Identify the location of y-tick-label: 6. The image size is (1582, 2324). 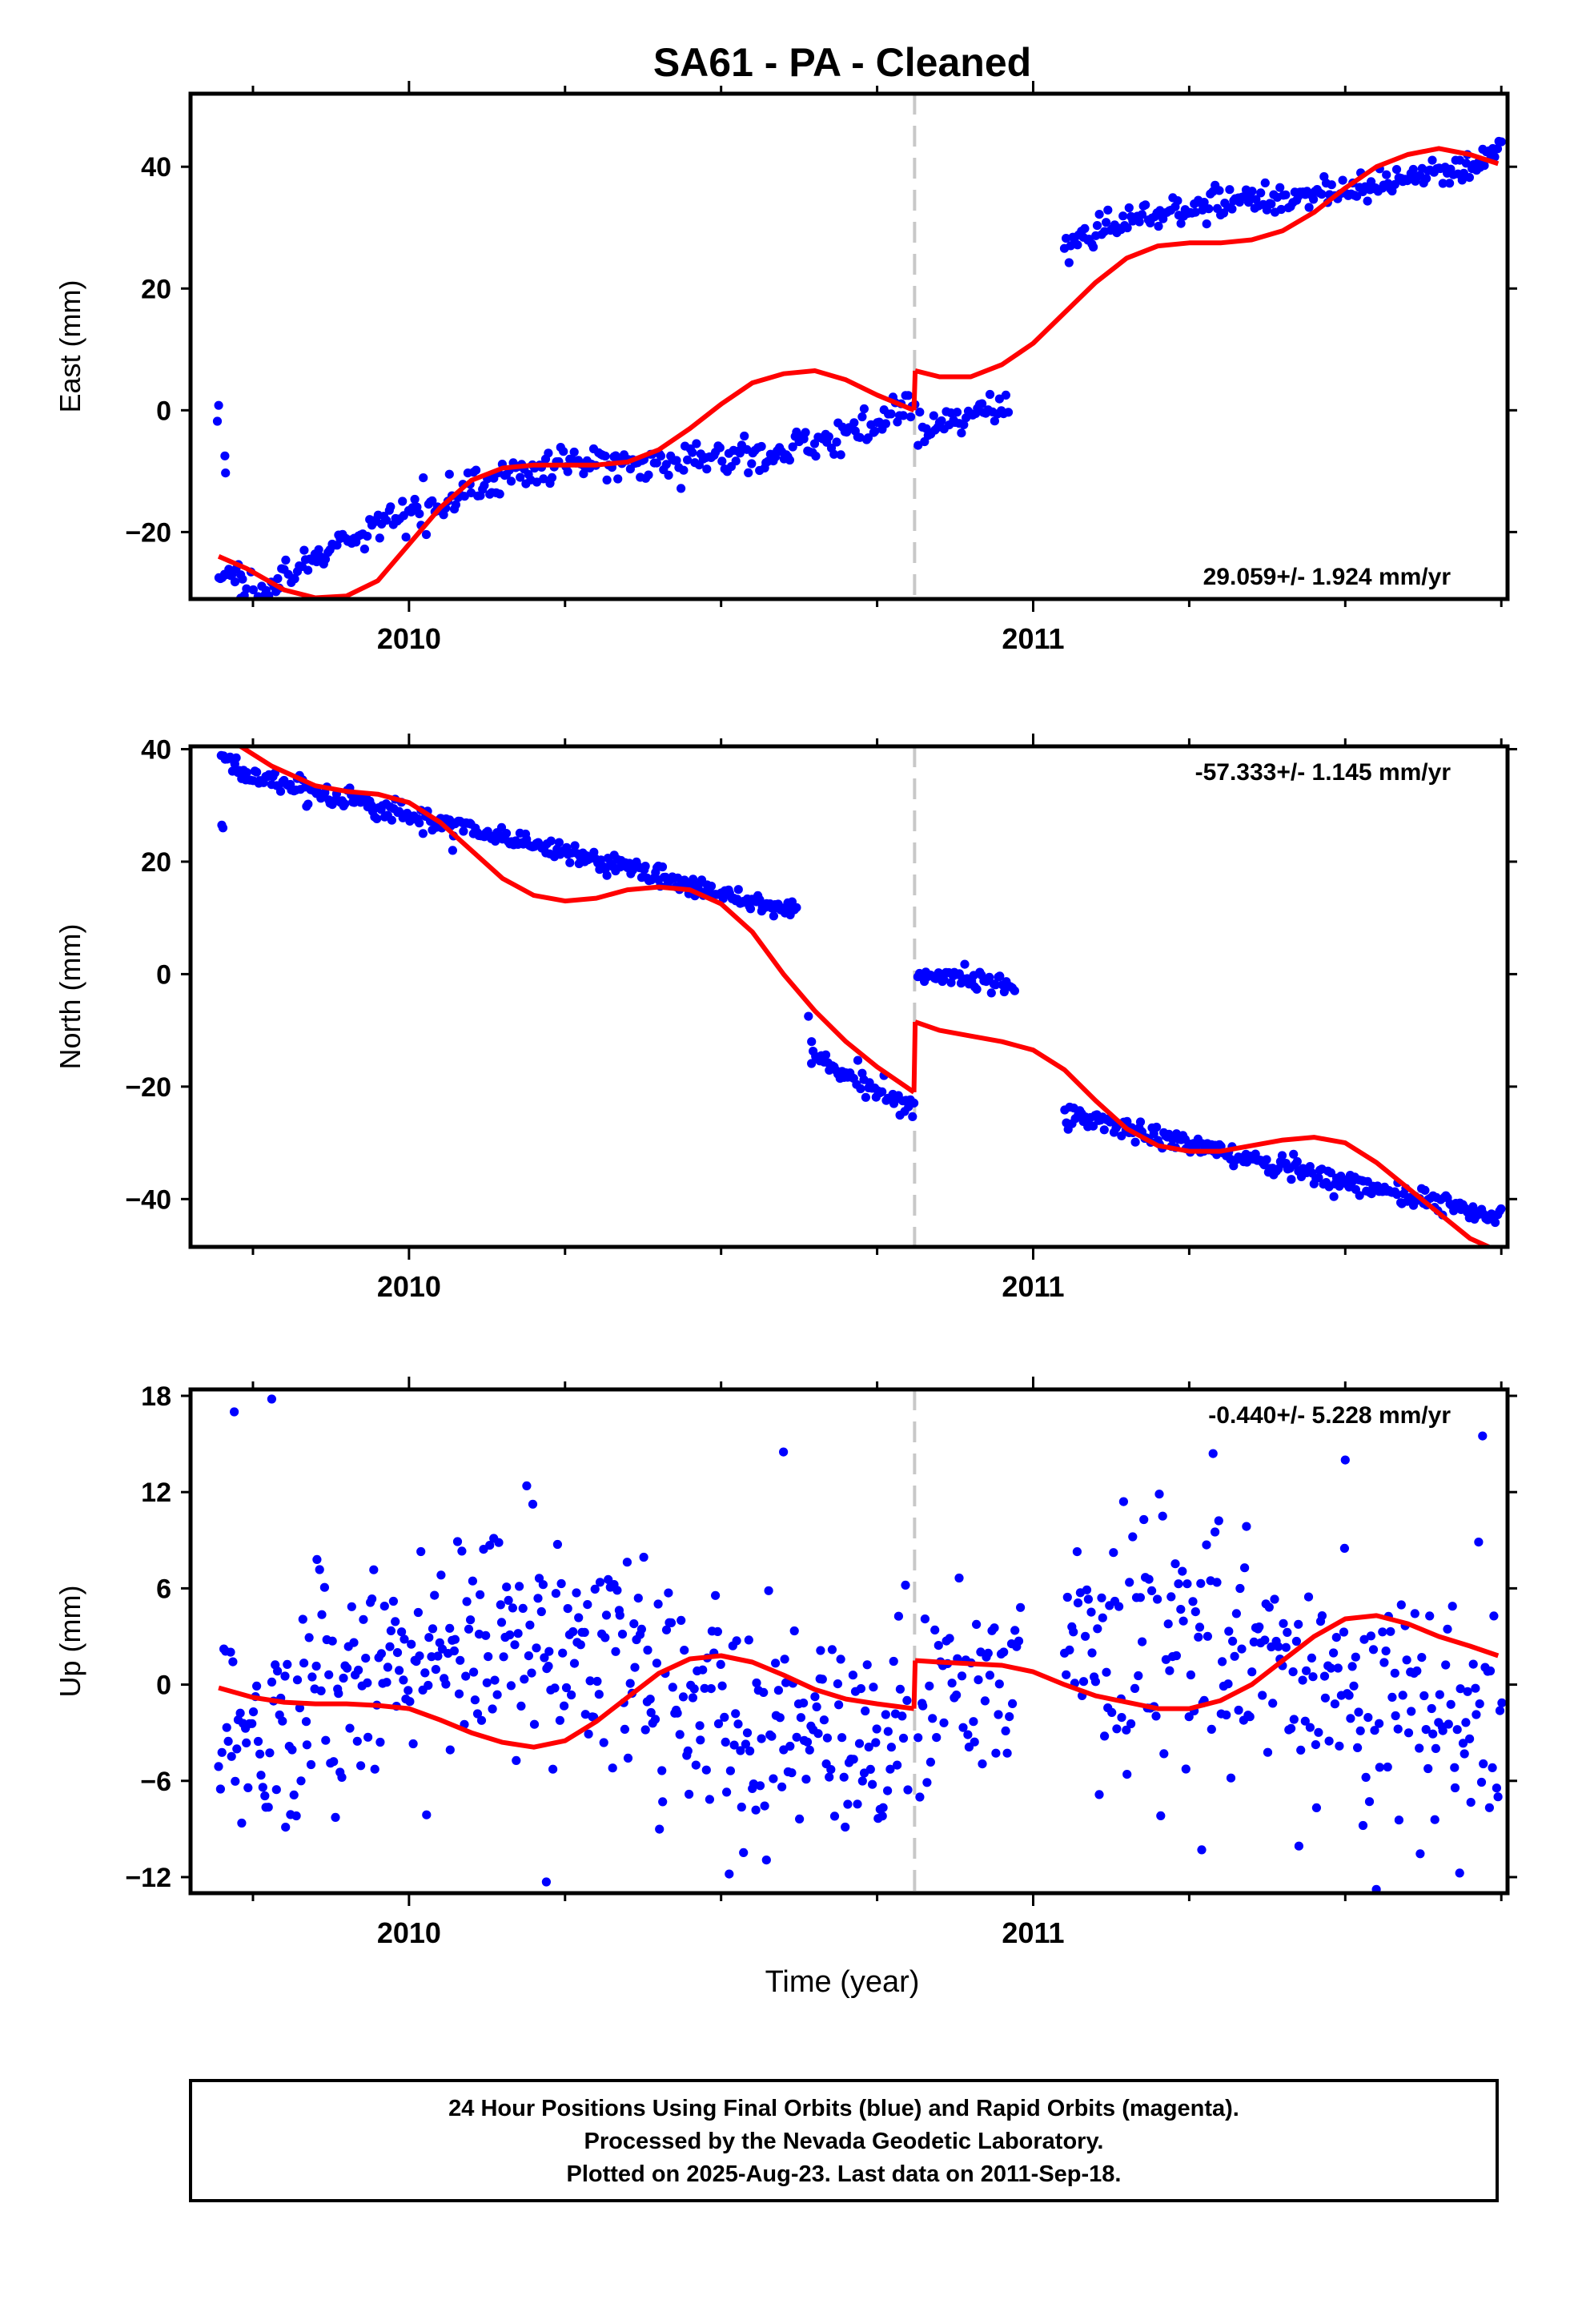
(164, 1589).